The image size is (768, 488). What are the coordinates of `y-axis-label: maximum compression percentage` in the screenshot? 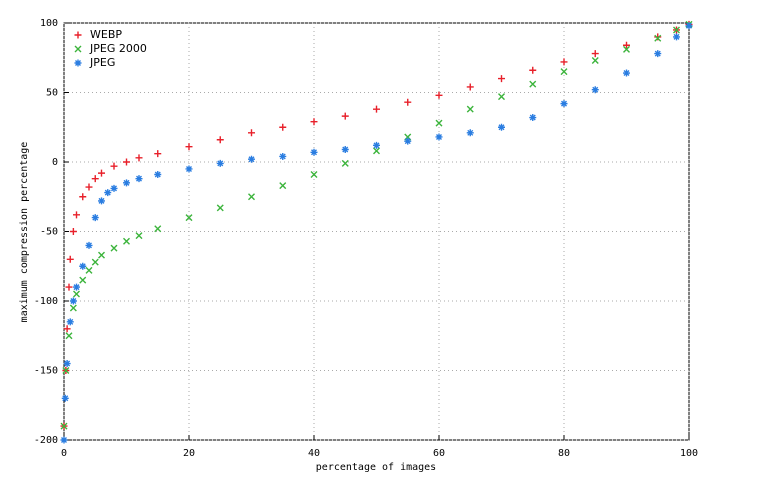 It's located at (24, 232).